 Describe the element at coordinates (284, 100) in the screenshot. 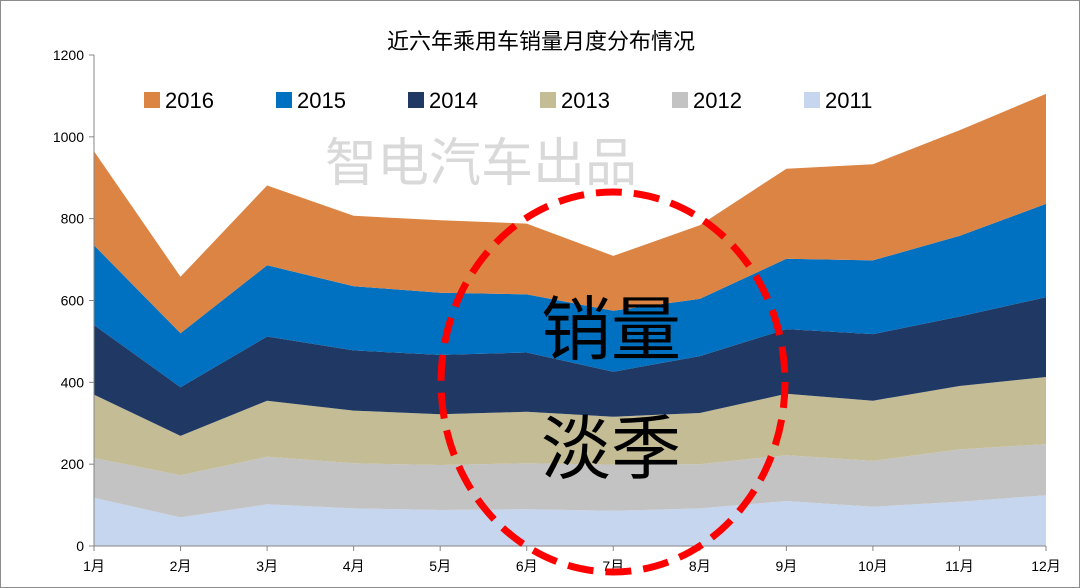

I see `legend-swatch-2015` at that location.